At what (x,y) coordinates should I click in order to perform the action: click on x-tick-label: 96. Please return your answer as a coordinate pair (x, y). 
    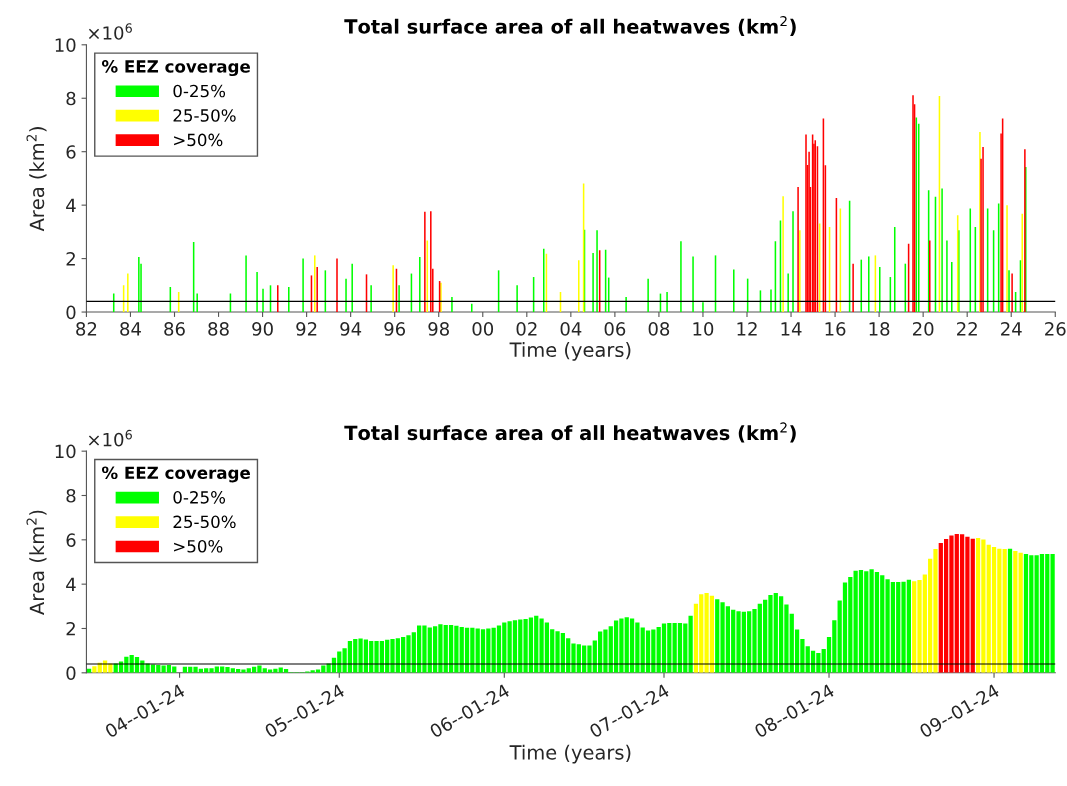
    Looking at the image, I should click on (395, 329).